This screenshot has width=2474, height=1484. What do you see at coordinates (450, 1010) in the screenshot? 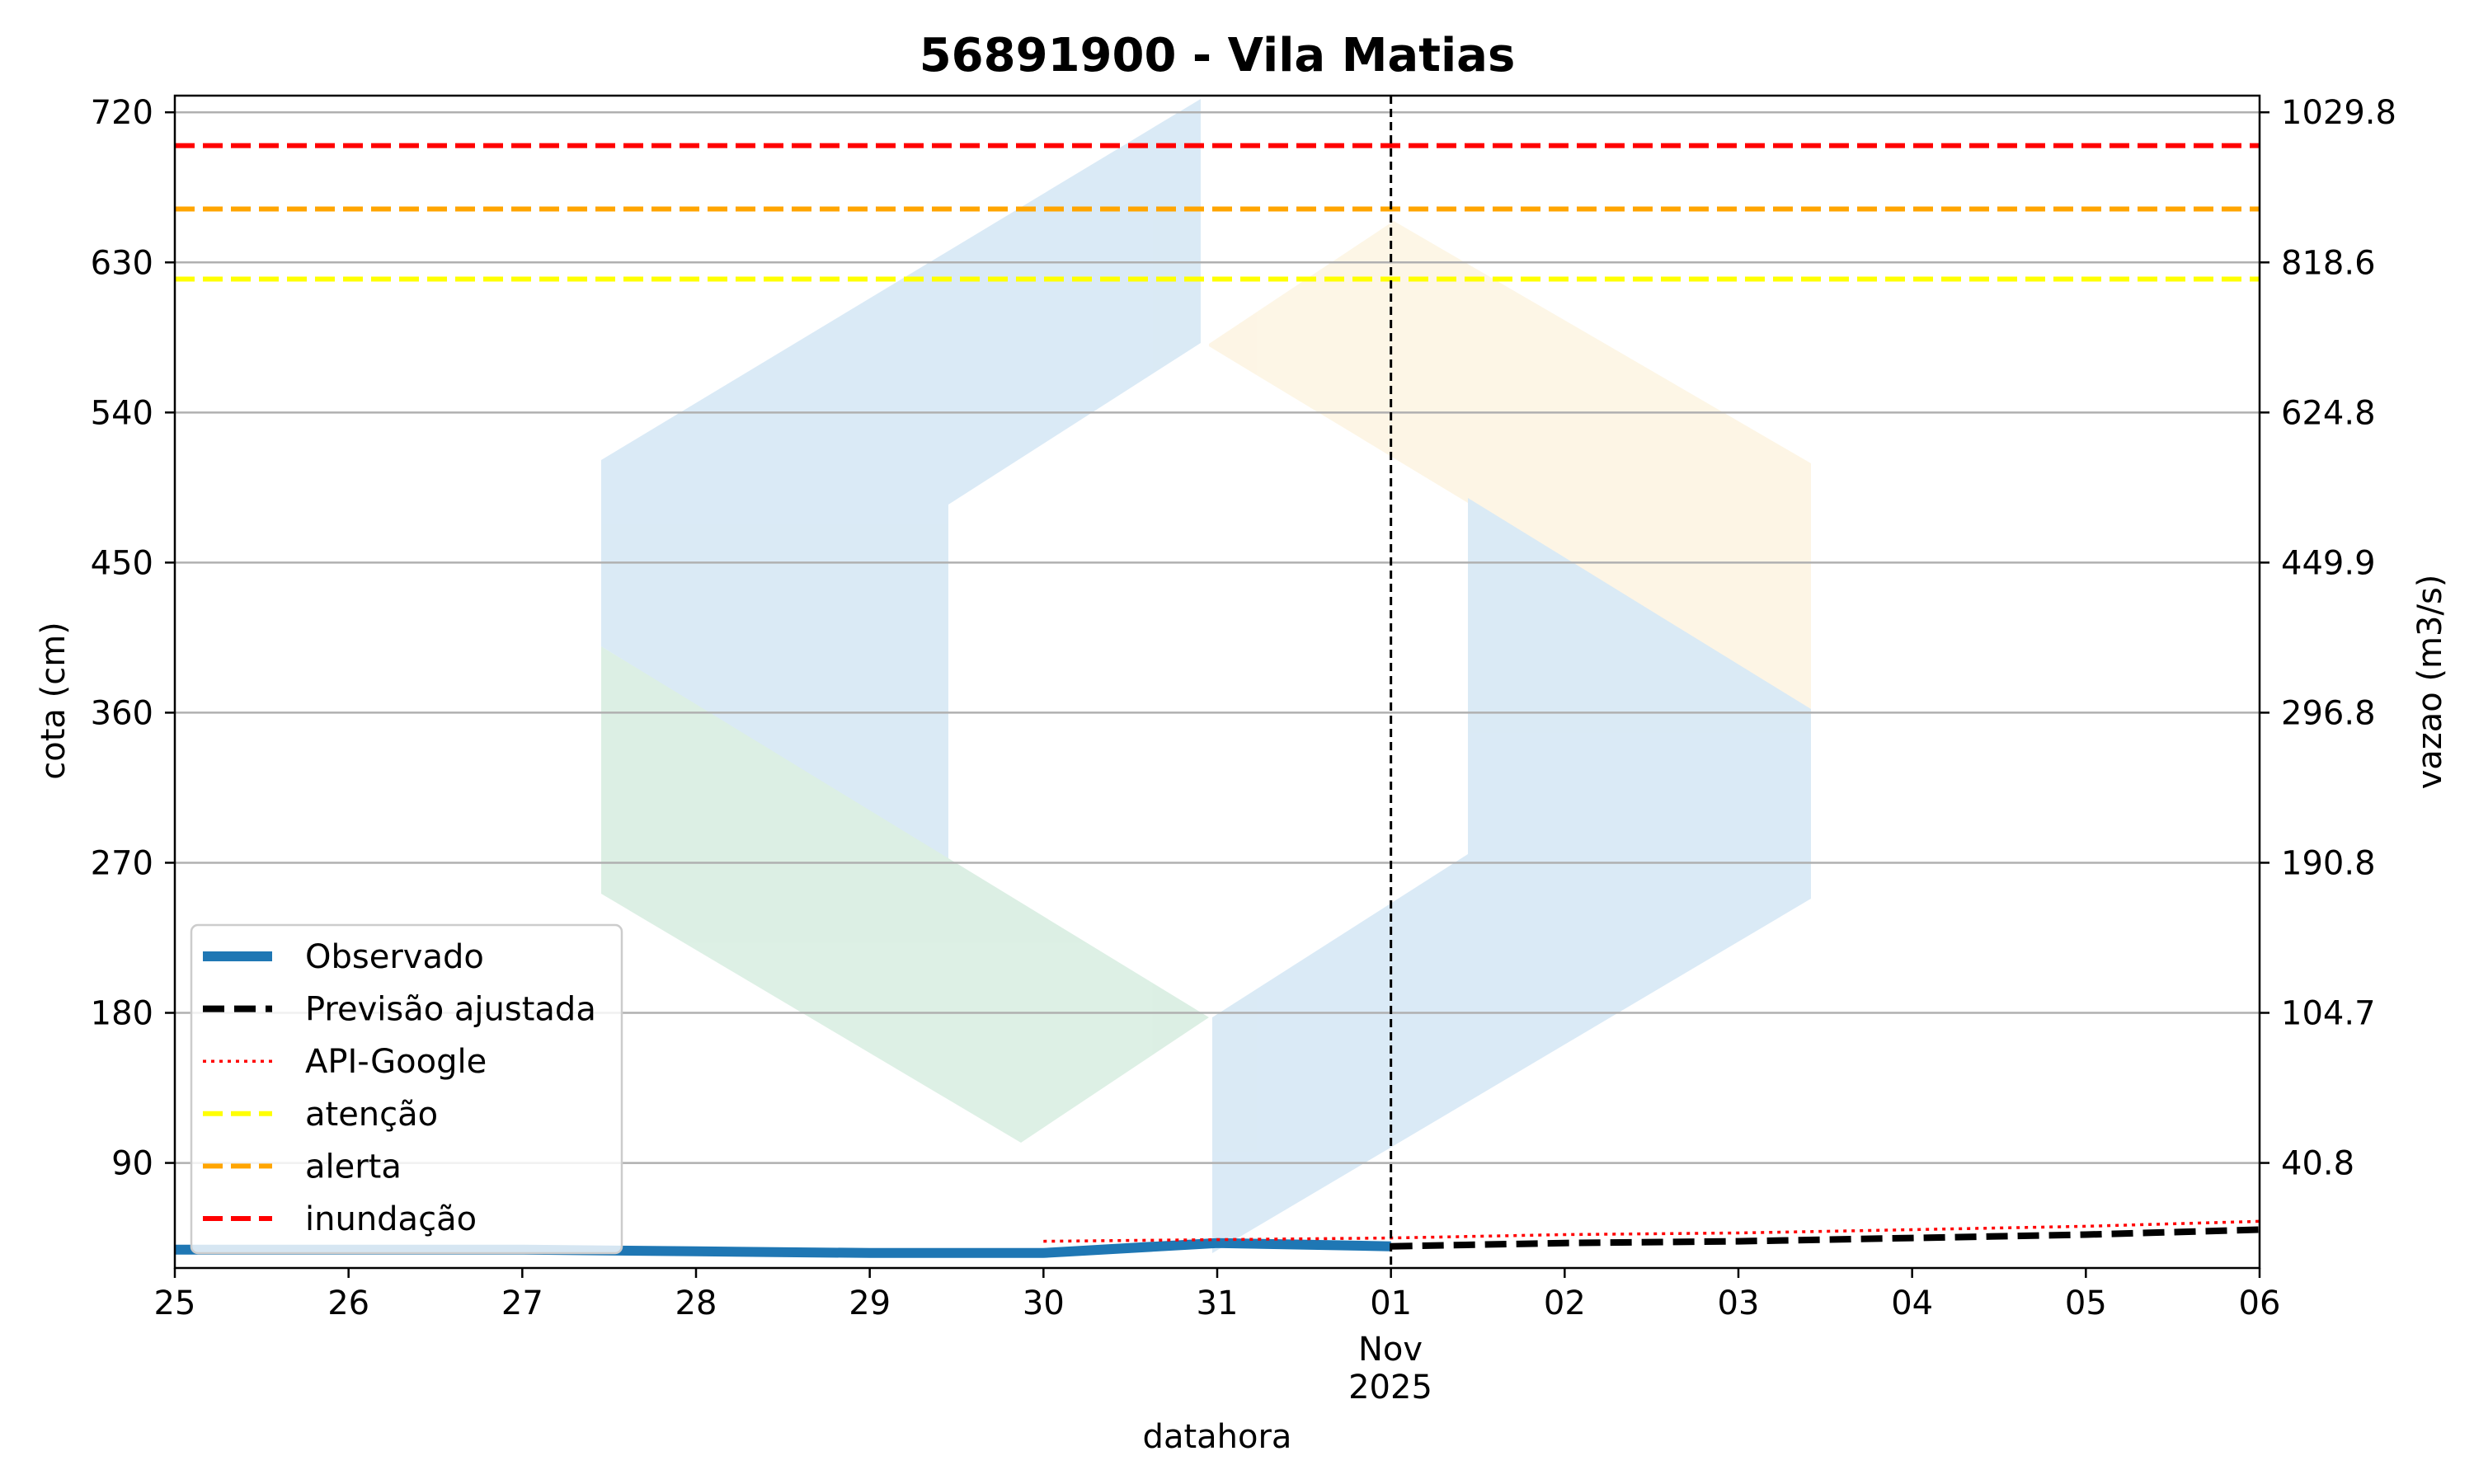
I see `legend-label: Previsão ajustada` at bounding box center [450, 1010].